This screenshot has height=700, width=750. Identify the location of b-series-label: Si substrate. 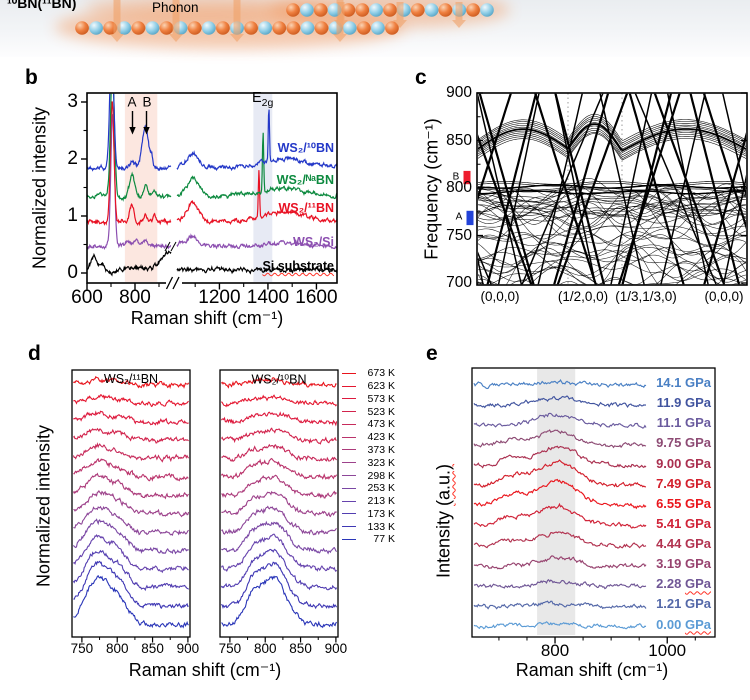
(298, 266).